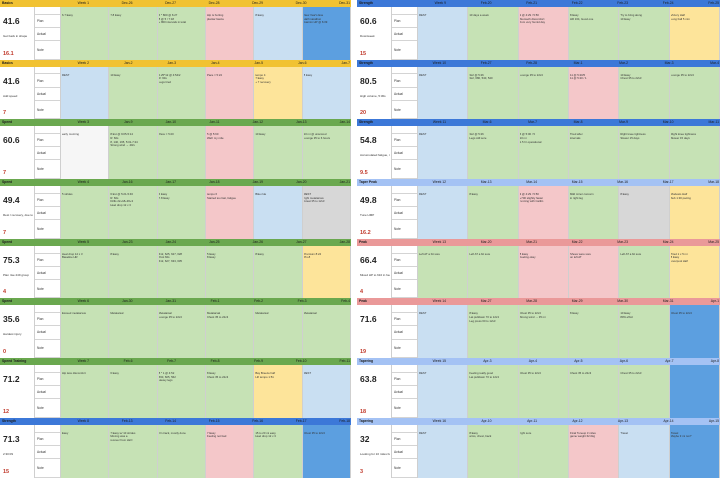 This screenshot has height=478, width=720. I want to click on day-cell: 5 @ 5:00 / 5 10 mi 1.5 hr operational, so click(543, 153).